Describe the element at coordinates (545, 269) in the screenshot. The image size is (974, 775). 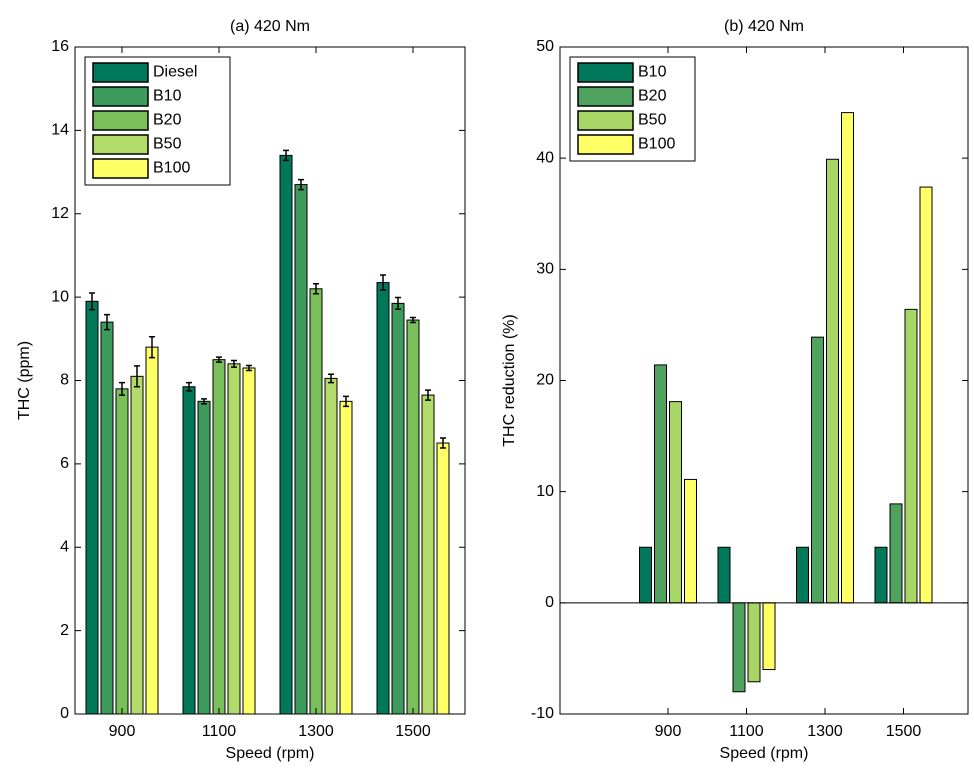
I see `y-tick-label: 30` at that location.